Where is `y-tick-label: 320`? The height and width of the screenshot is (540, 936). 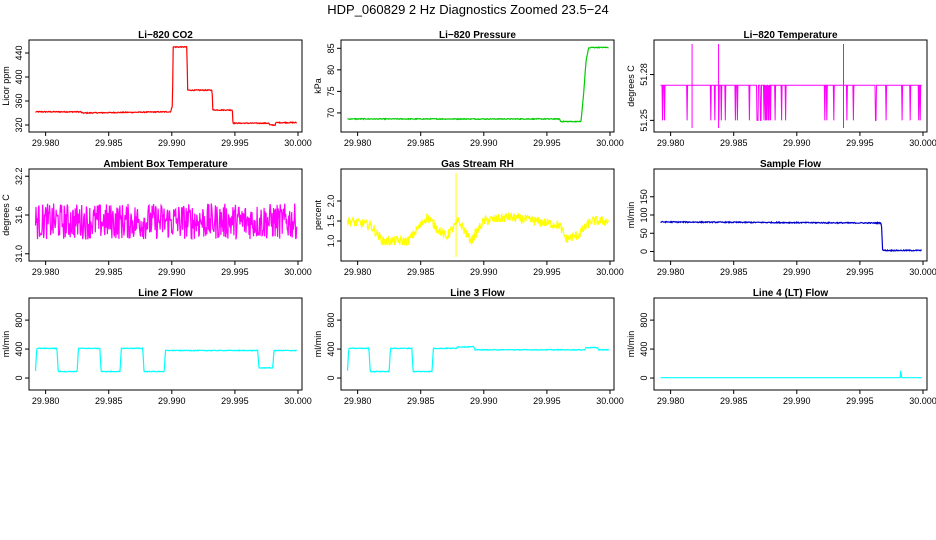 y-tick-label: 320 is located at coordinates (19, 124).